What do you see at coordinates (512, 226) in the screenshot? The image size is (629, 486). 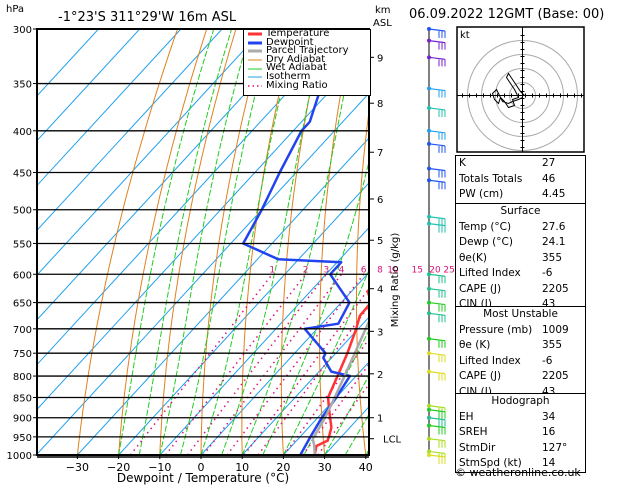 I see `surface-row: Temp (°C) 27.6` at bounding box center [512, 226].